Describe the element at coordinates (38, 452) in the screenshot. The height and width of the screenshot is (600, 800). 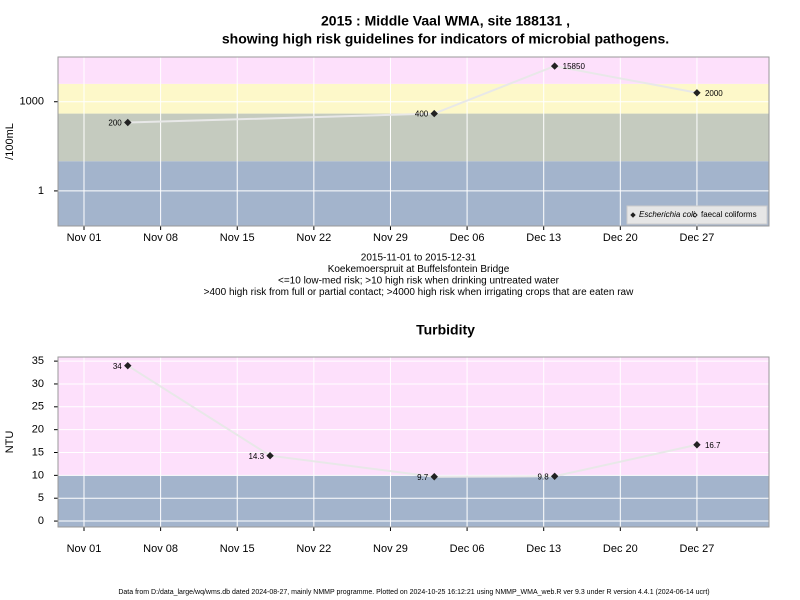
I see `y-tick-label: 15` at that location.